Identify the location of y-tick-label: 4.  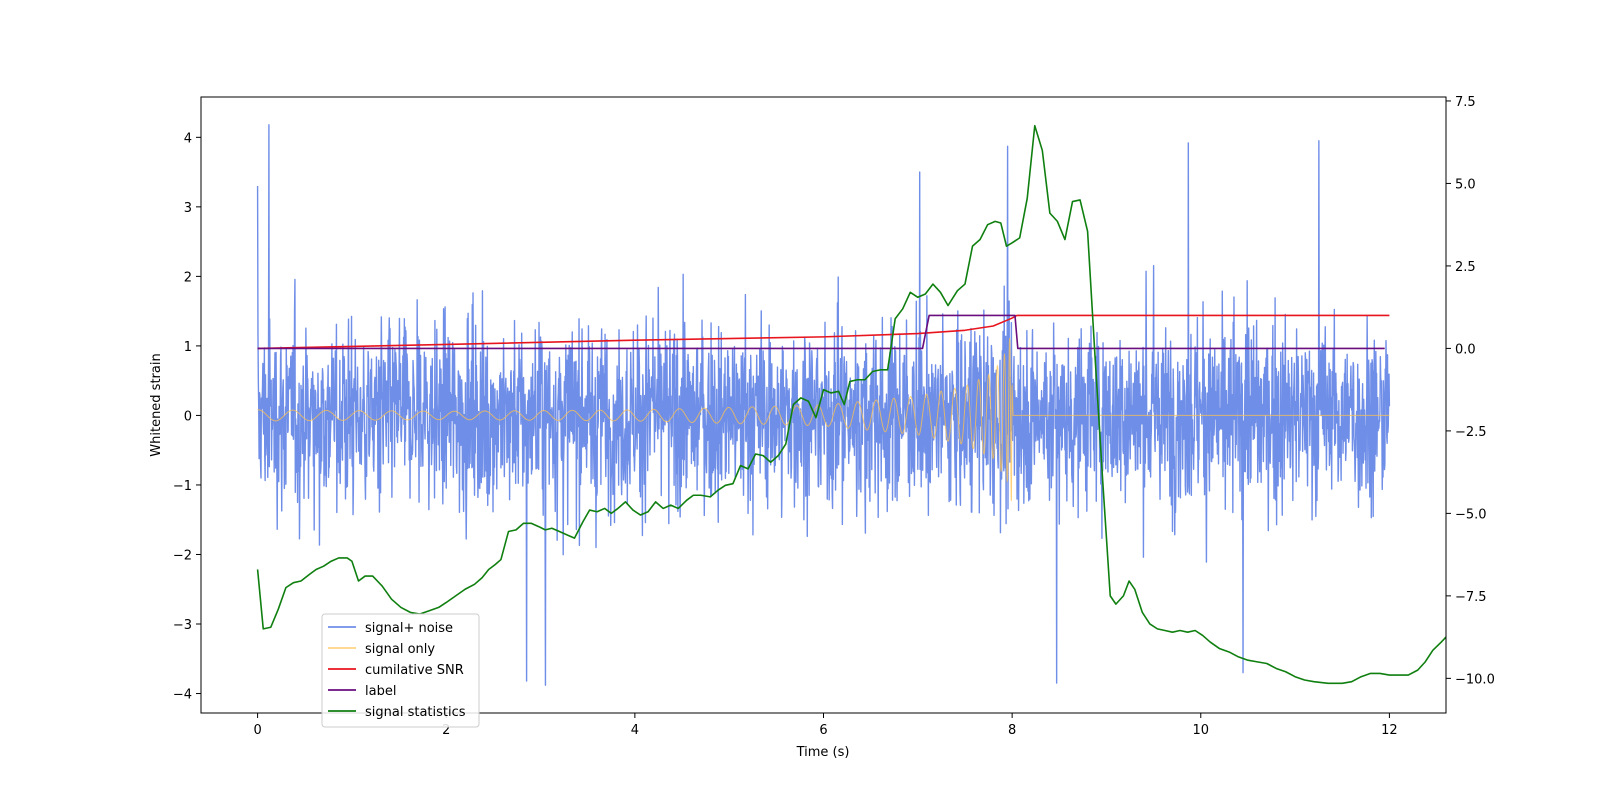
(188, 138).